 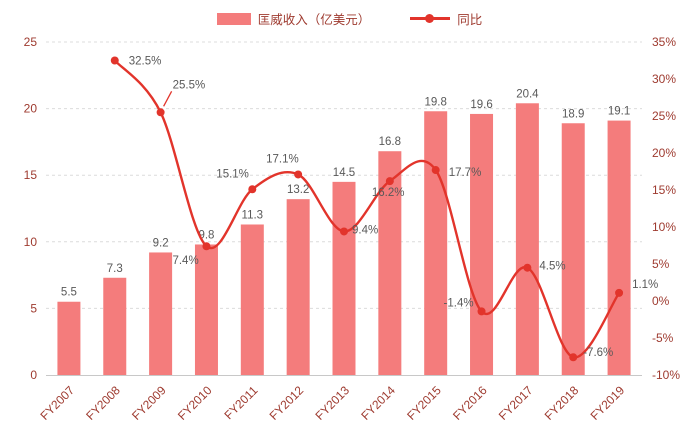 What do you see at coordinates (282, 159) in the screenshot?
I see `yoy-value-label: 17.1%` at bounding box center [282, 159].